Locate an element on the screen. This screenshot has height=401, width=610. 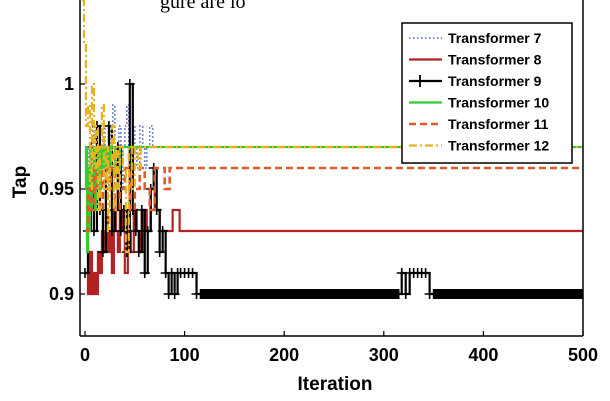
legend-box is located at coordinates (487, 93).